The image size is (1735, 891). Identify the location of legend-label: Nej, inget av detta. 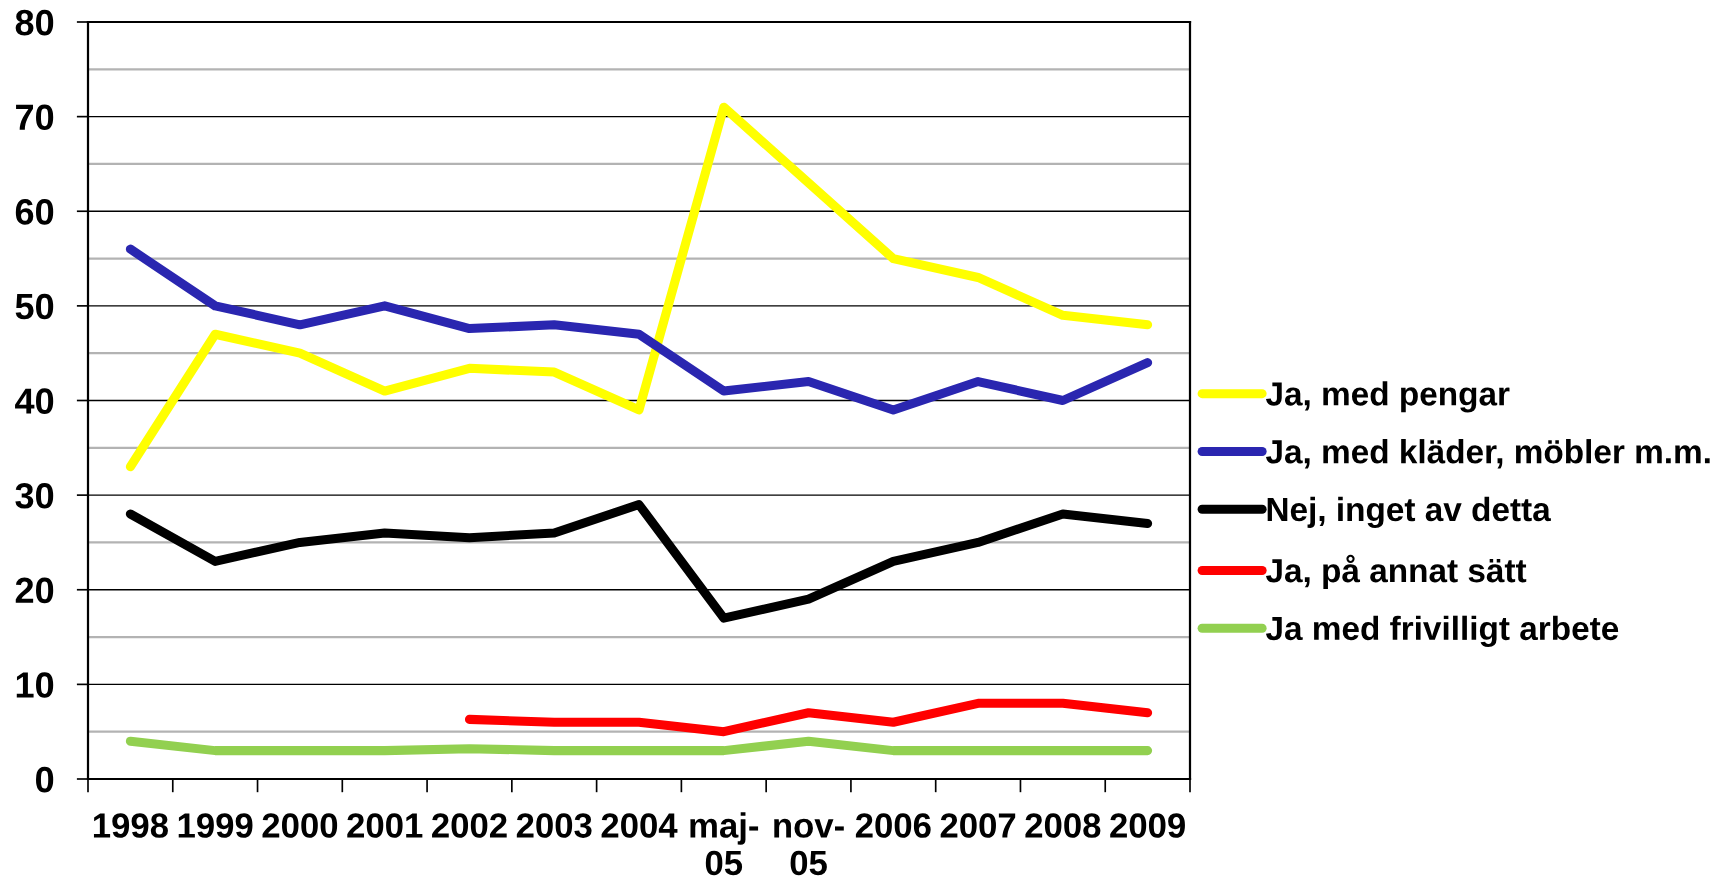
(1409, 512).